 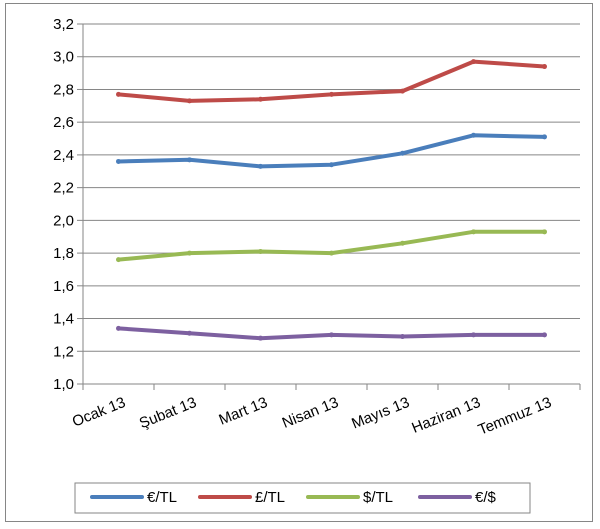 What do you see at coordinates (63, 253) in the screenshot?
I see `y-tick-label: 1,8` at bounding box center [63, 253].